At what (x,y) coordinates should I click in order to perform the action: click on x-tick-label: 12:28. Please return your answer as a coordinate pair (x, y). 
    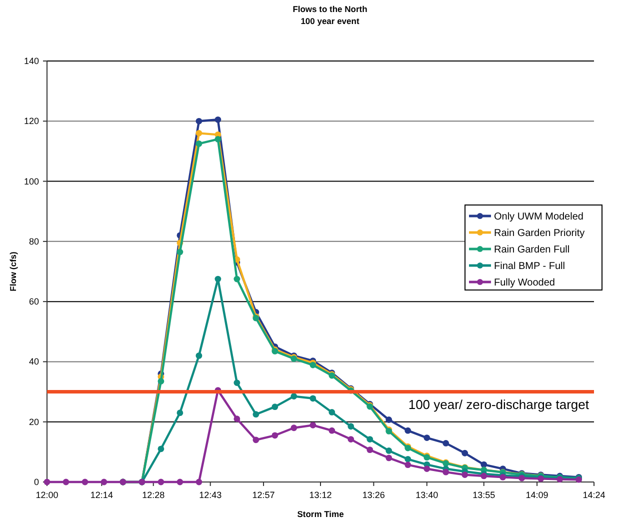
    Looking at the image, I should click on (153, 495).